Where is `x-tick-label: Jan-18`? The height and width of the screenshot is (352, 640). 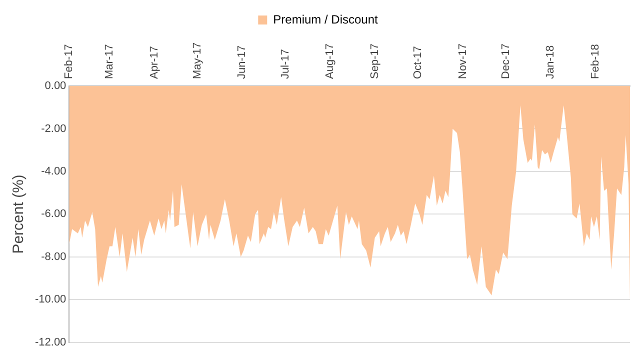 x-tick-label: Jan-18 is located at coordinates (550, 62).